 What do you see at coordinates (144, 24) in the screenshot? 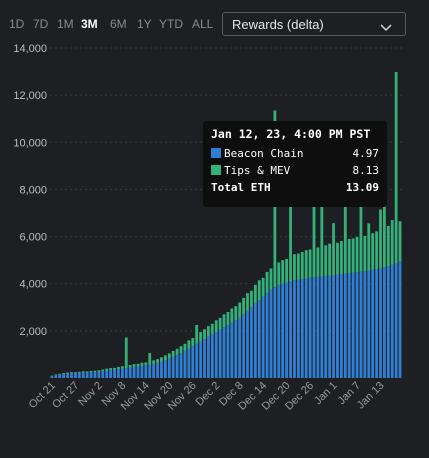
I see `range-1y-button: 1Y` at bounding box center [144, 24].